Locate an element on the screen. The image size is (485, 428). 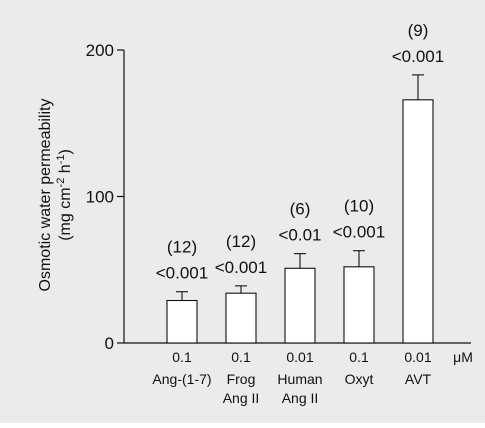
y-tick-label: 100 is located at coordinates (100, 197).